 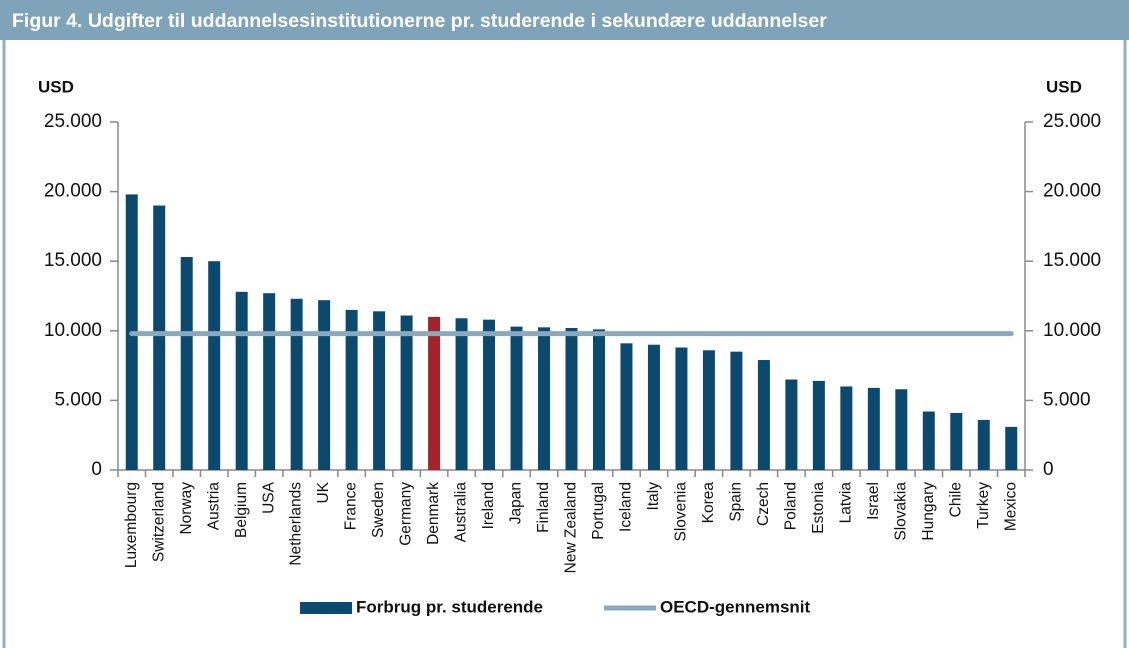 I want to click on x-tick-label: Czech, so click(x=763, y=504).